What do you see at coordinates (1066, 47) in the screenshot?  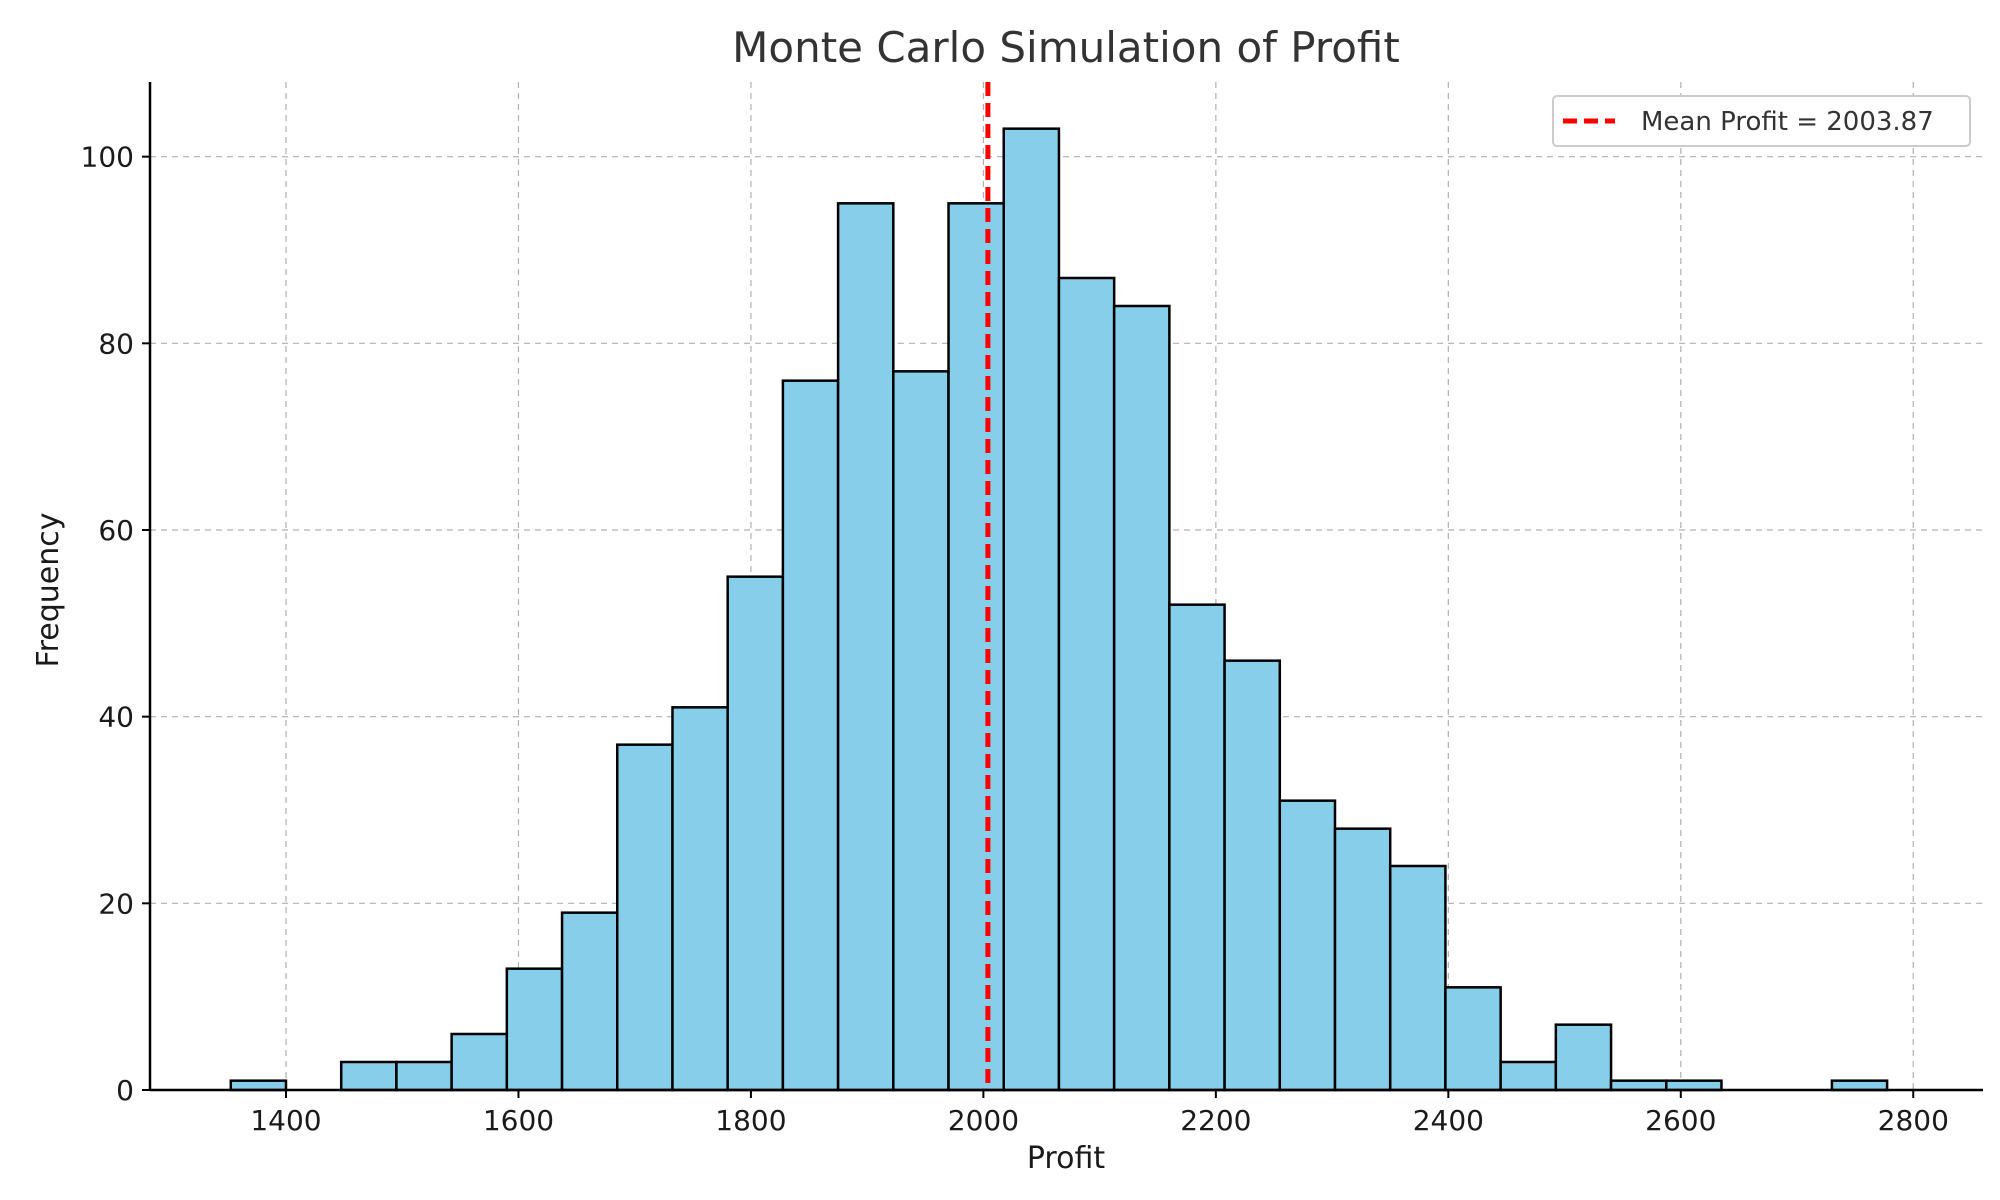 I see `chart-title: Monte Carlo Simulation of Profit` at bounding box center [1066, 47].